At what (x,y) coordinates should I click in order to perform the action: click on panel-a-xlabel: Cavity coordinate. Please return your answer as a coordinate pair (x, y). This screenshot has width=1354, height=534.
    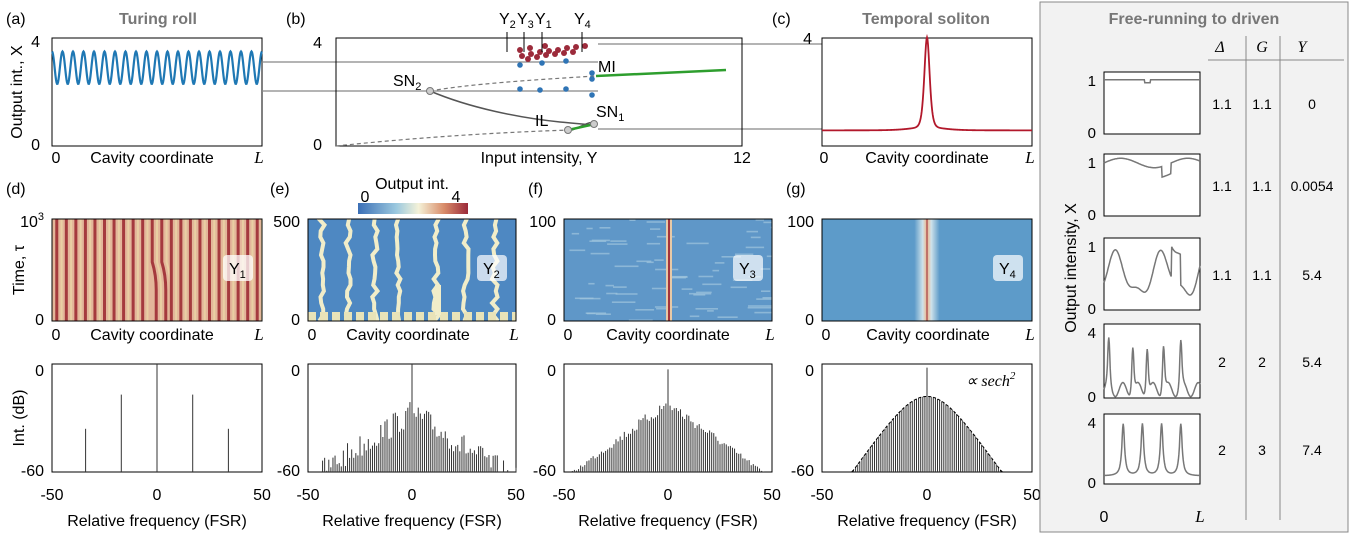
    Looking at the image, I should click on (152, 158).